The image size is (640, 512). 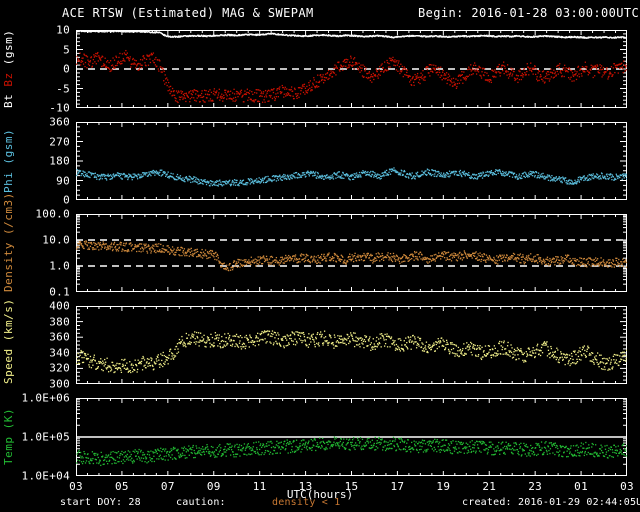 I want to click on plot-canvas-density, so click(x=351, y=253).